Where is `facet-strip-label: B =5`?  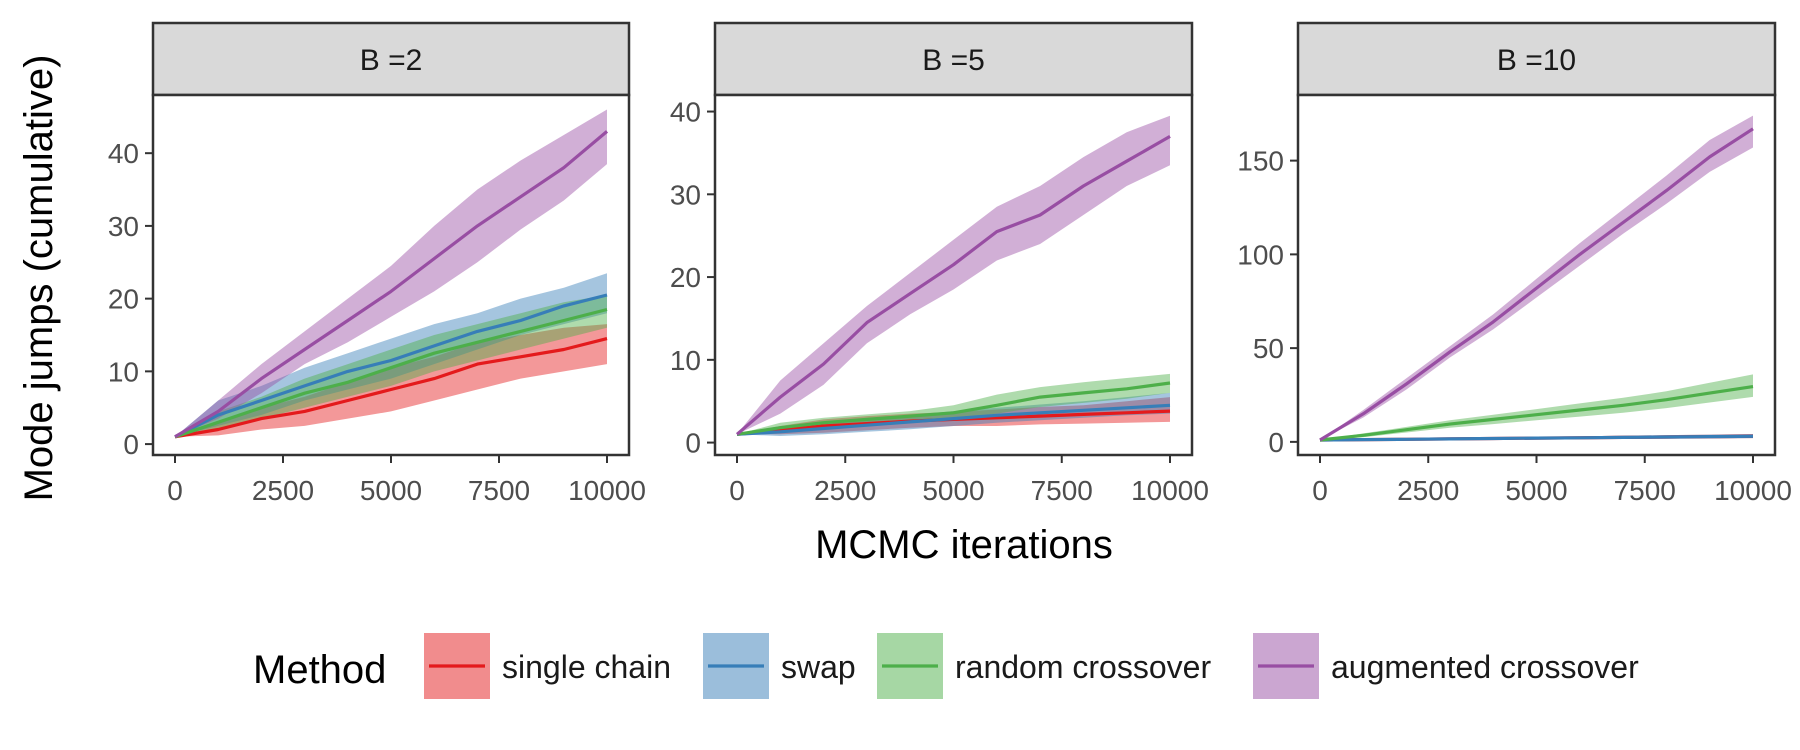
facet-strip-label: B =5 is located at coordinates (953, 60).